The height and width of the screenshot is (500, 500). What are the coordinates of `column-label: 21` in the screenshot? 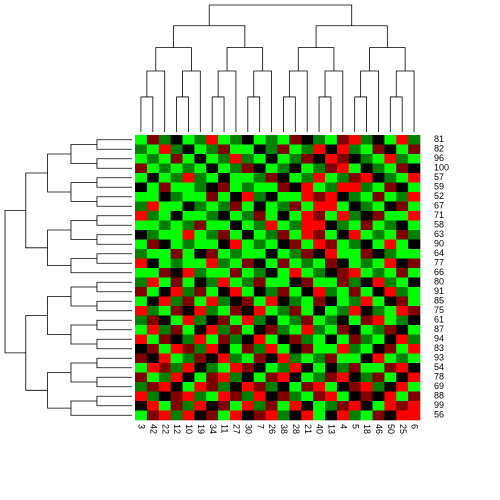 It's located at (308, 429).